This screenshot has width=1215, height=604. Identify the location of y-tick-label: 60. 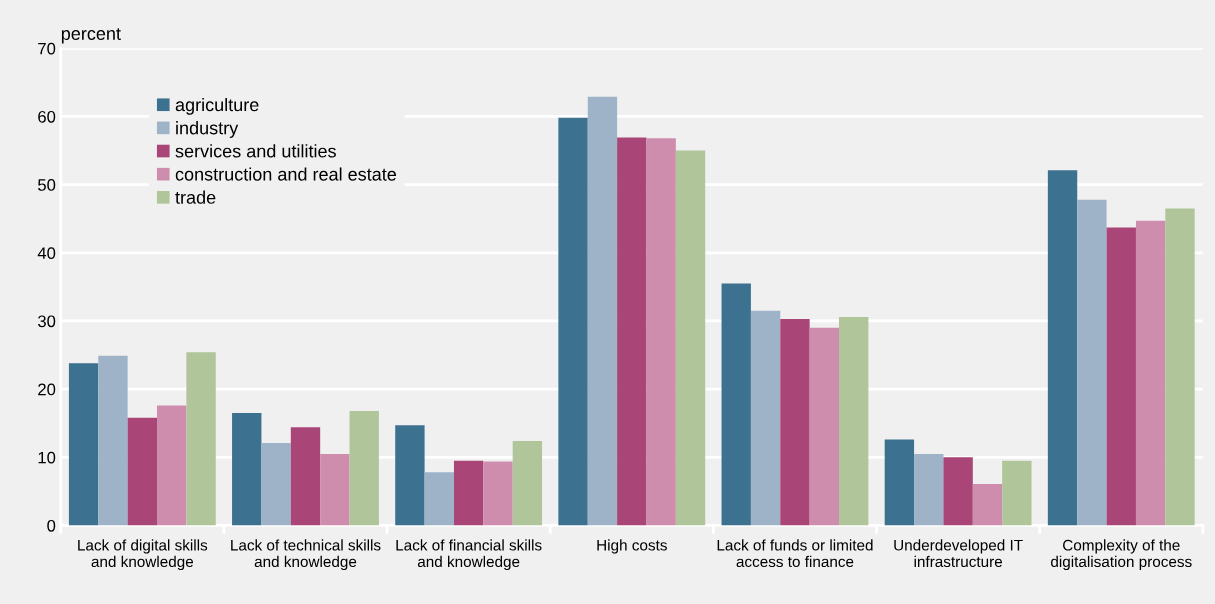
(47, 116).